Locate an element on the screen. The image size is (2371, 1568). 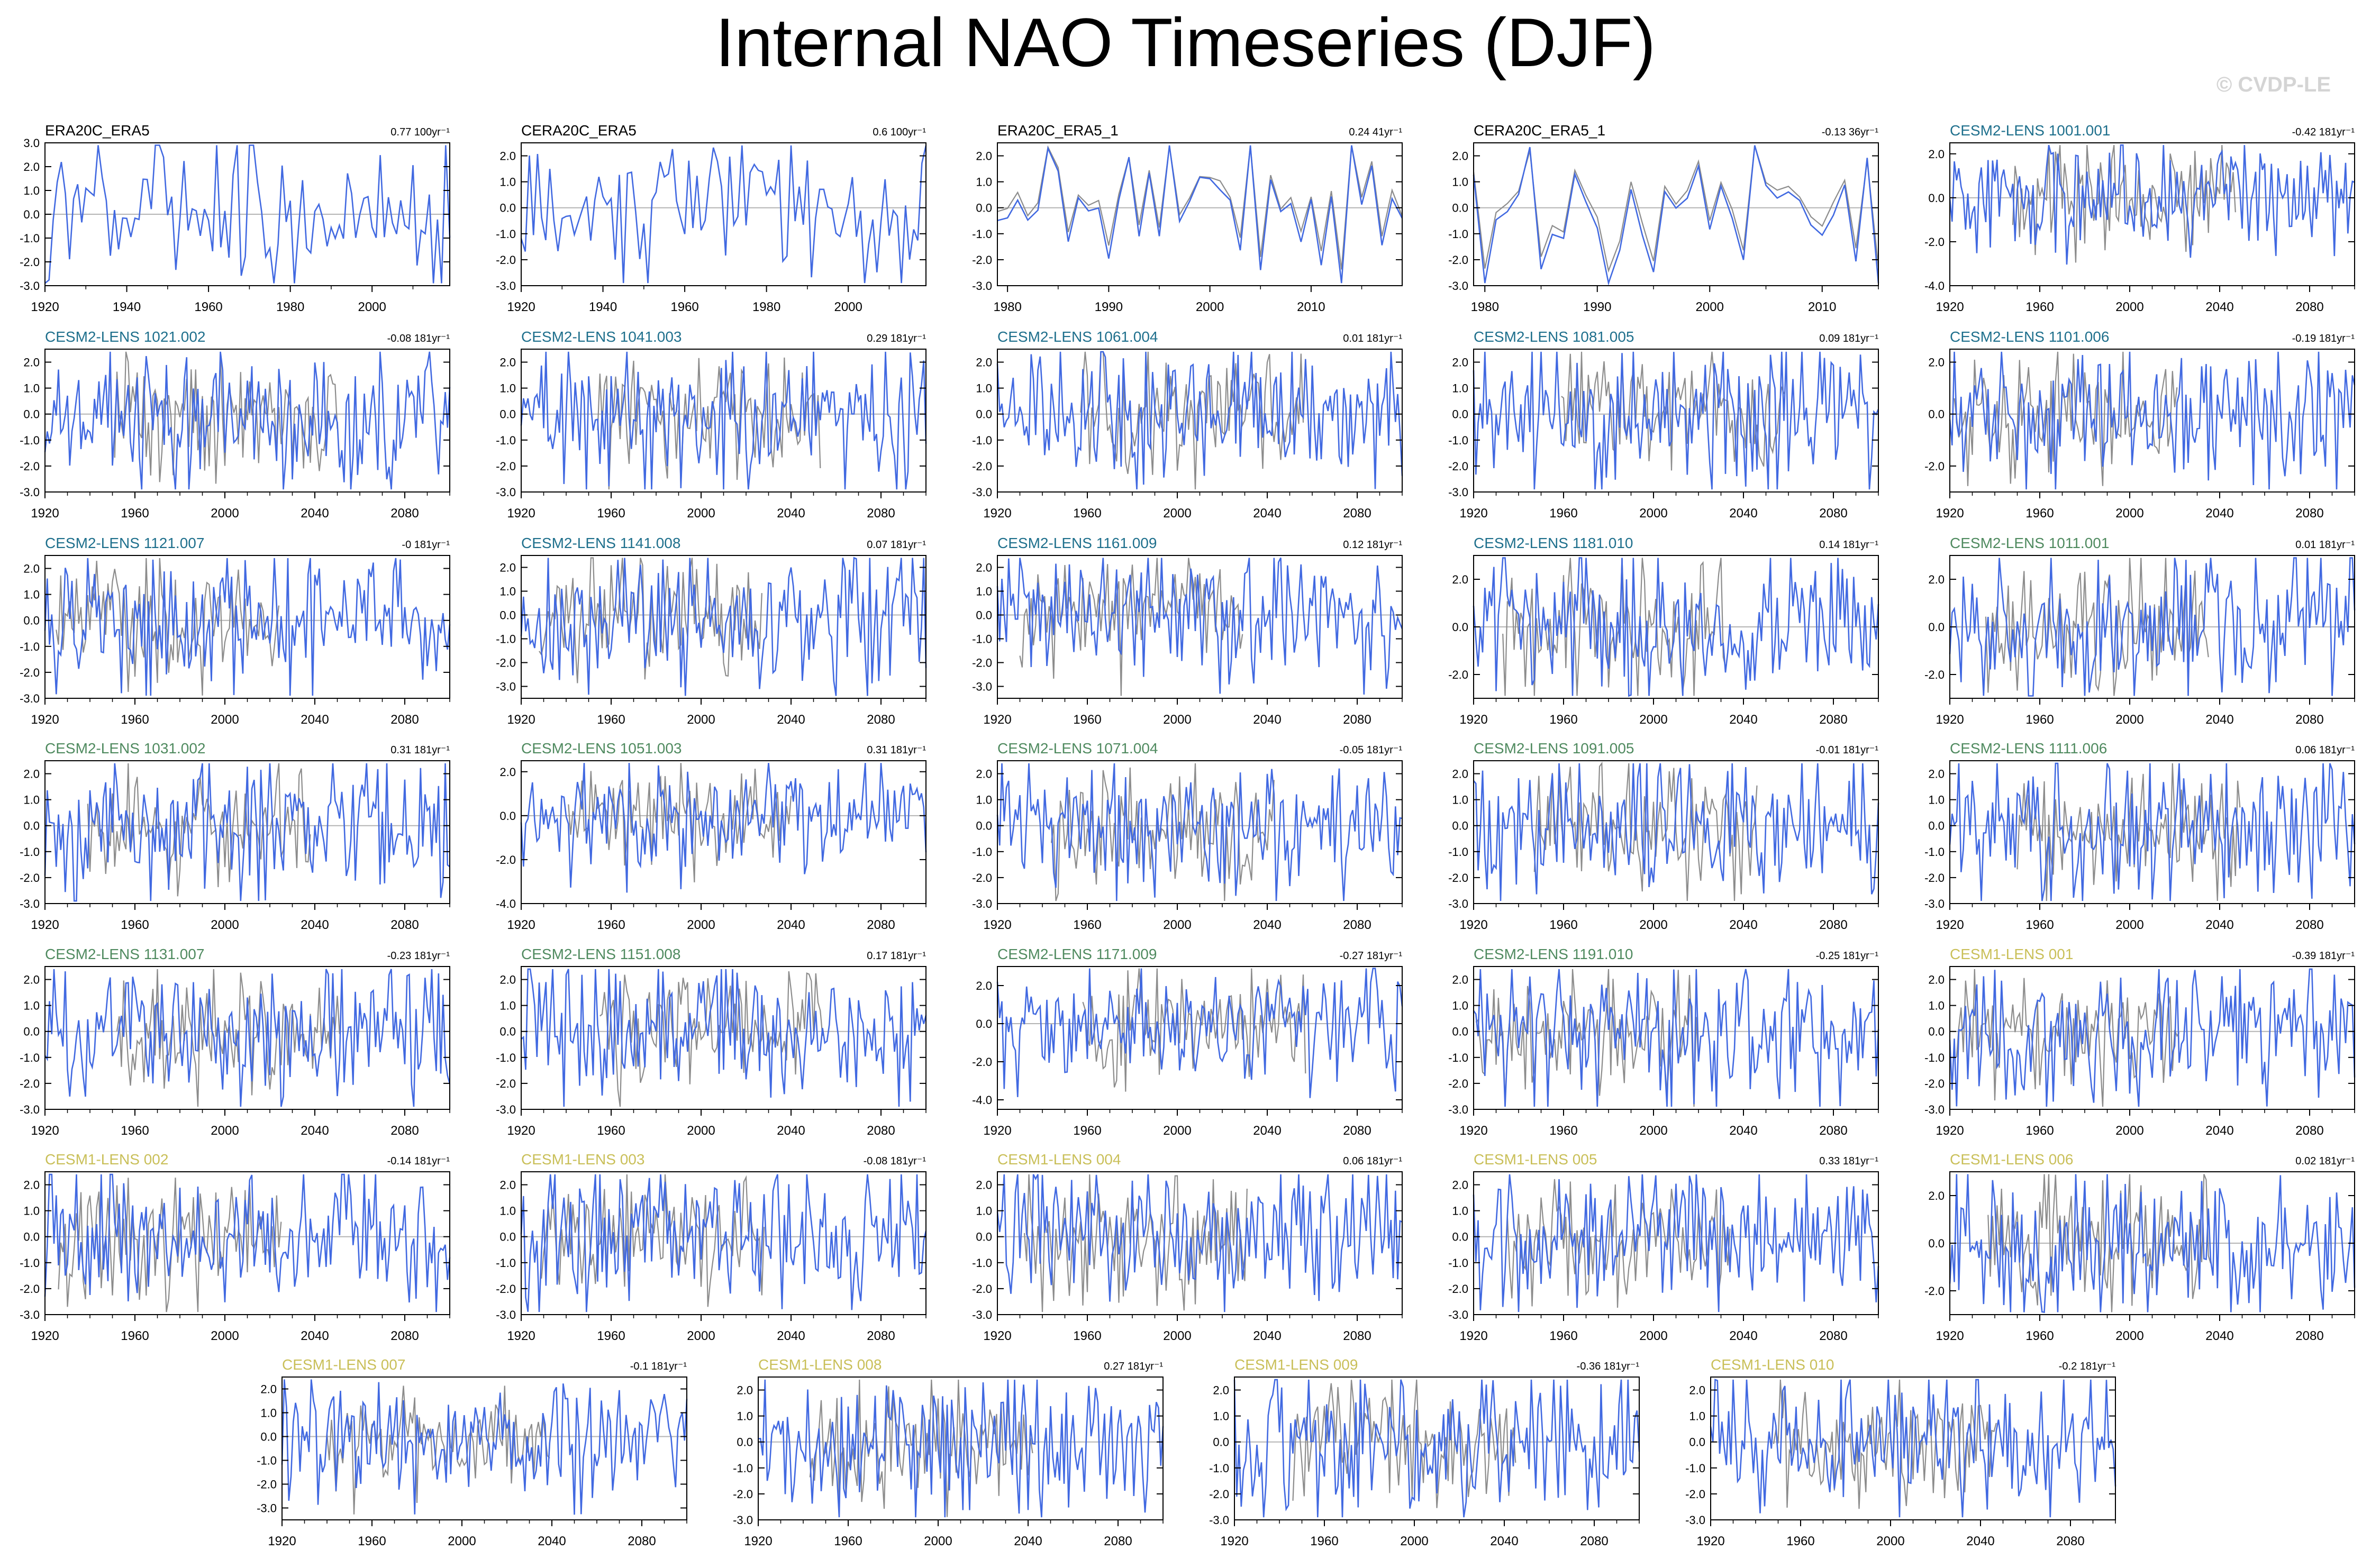
panel-title: CESM2-LENS 1141.008 is located at coordinates (600, 543).